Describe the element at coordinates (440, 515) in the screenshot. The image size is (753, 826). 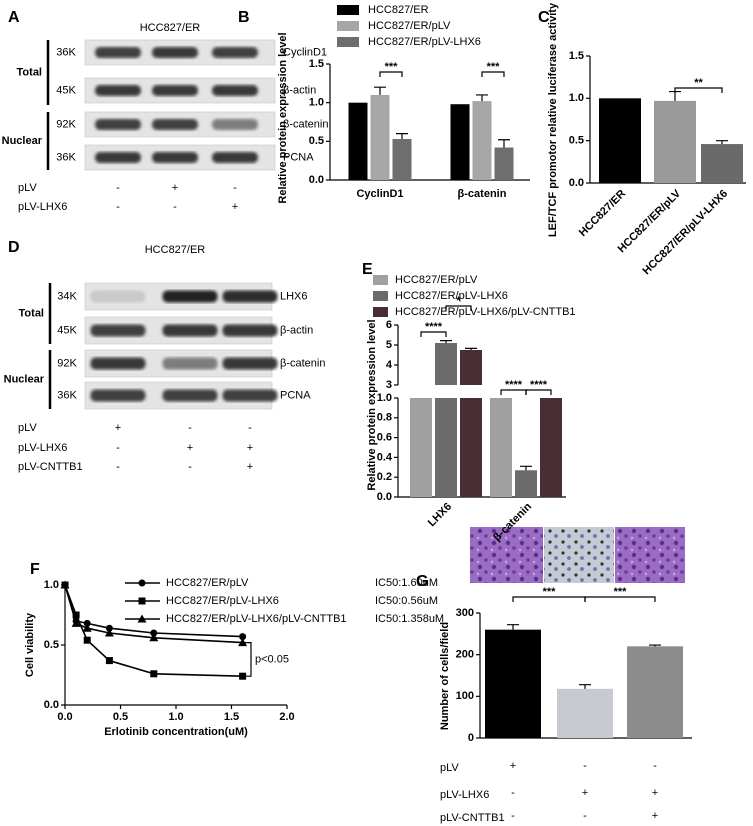
I see `x-tick-label: LHX6` at that location.